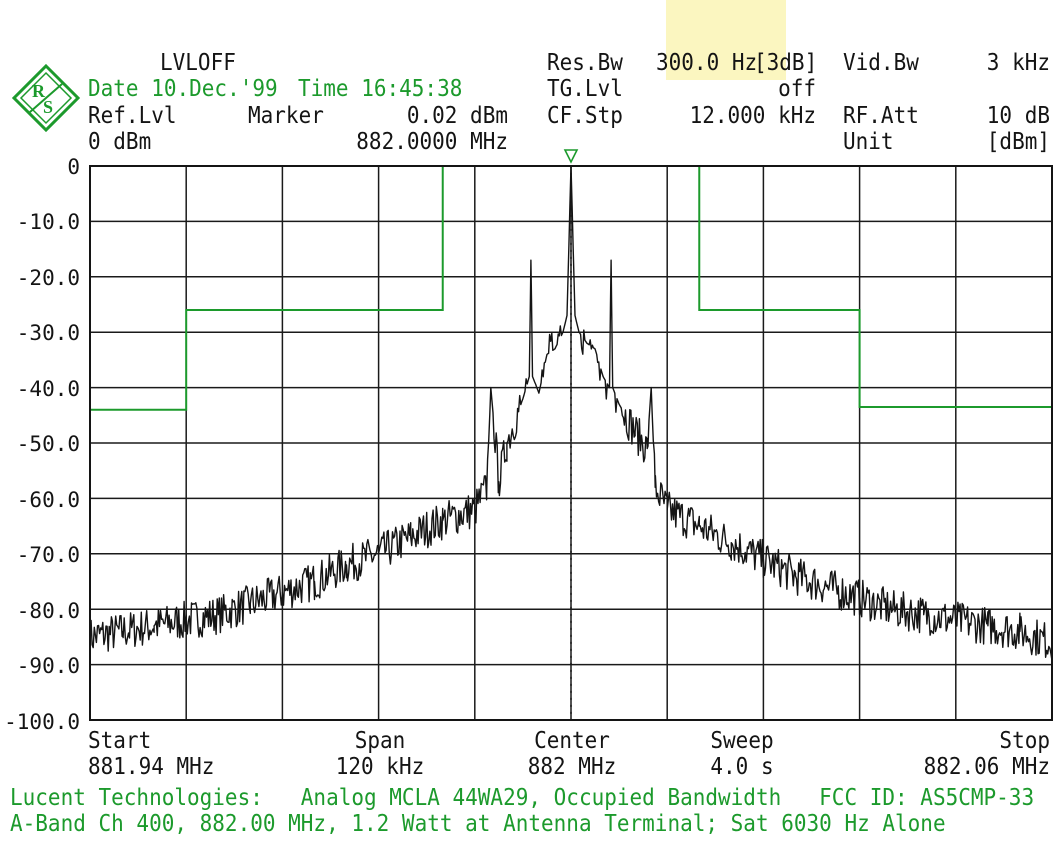 The height and width of the screenshot is (844, 1058). Describe the element at coordinates (39, 91) in the screenshot. I see `svg-text: R` at that location.